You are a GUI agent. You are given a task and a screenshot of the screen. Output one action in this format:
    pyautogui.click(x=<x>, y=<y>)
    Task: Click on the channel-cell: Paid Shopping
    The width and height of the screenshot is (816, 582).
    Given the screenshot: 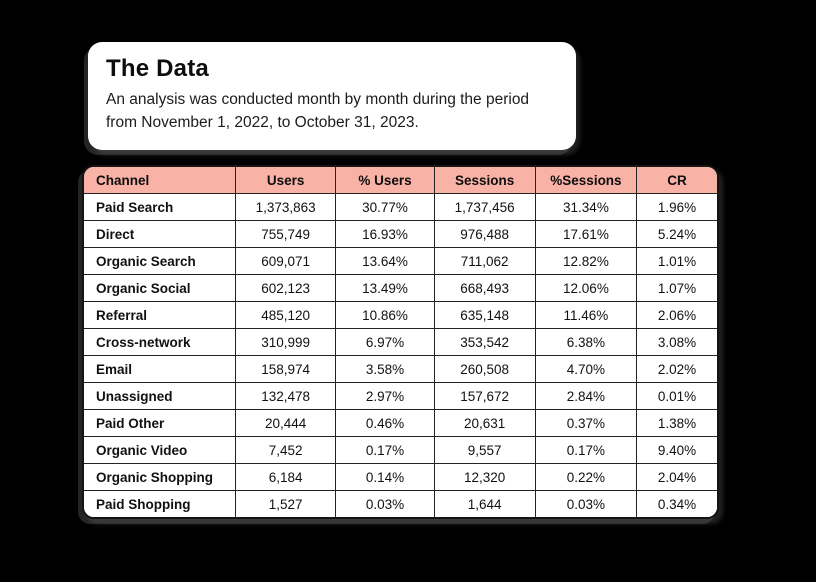 What is the action you would take?
    pyautogui.click(x=160, y=503)
    